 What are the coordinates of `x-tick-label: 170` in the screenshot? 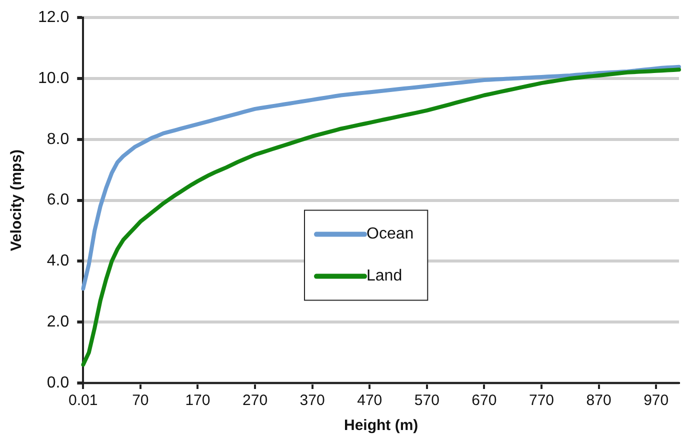 It's located at (197, 401).